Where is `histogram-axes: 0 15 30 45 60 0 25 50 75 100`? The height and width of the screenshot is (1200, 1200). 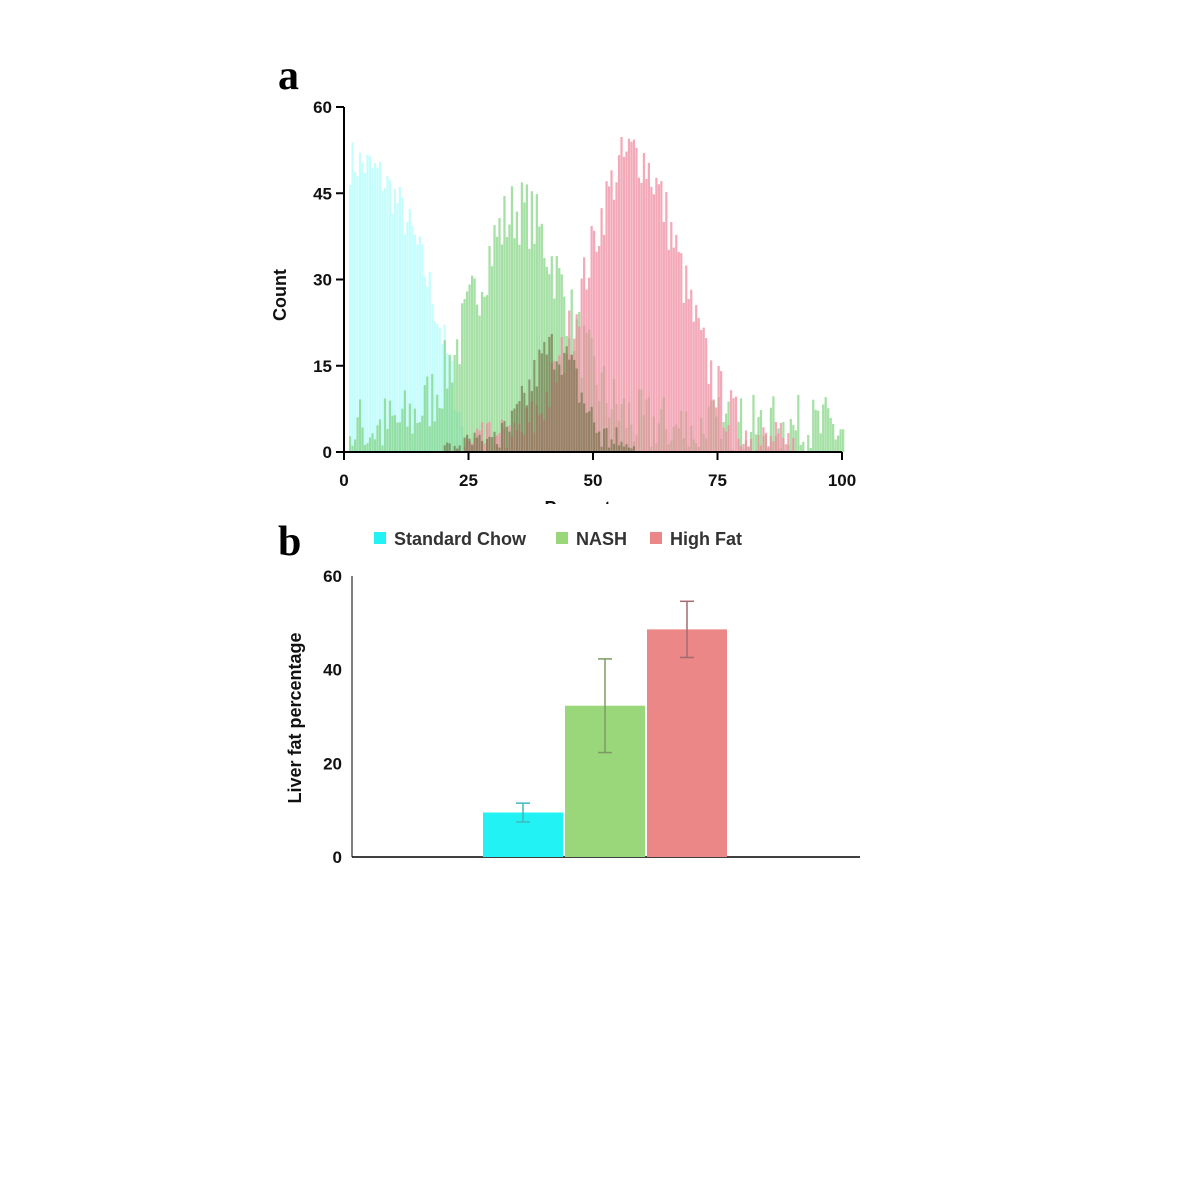
histogram-axes: 0 15 30 45 60 0 25 50 75 100 is located at coordinates (584, 294).